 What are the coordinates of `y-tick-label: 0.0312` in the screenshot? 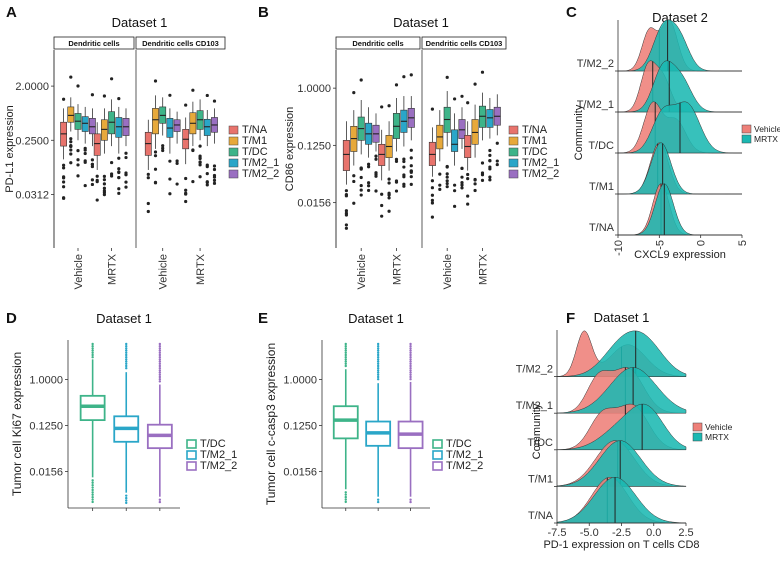 It's located at (32, 195).